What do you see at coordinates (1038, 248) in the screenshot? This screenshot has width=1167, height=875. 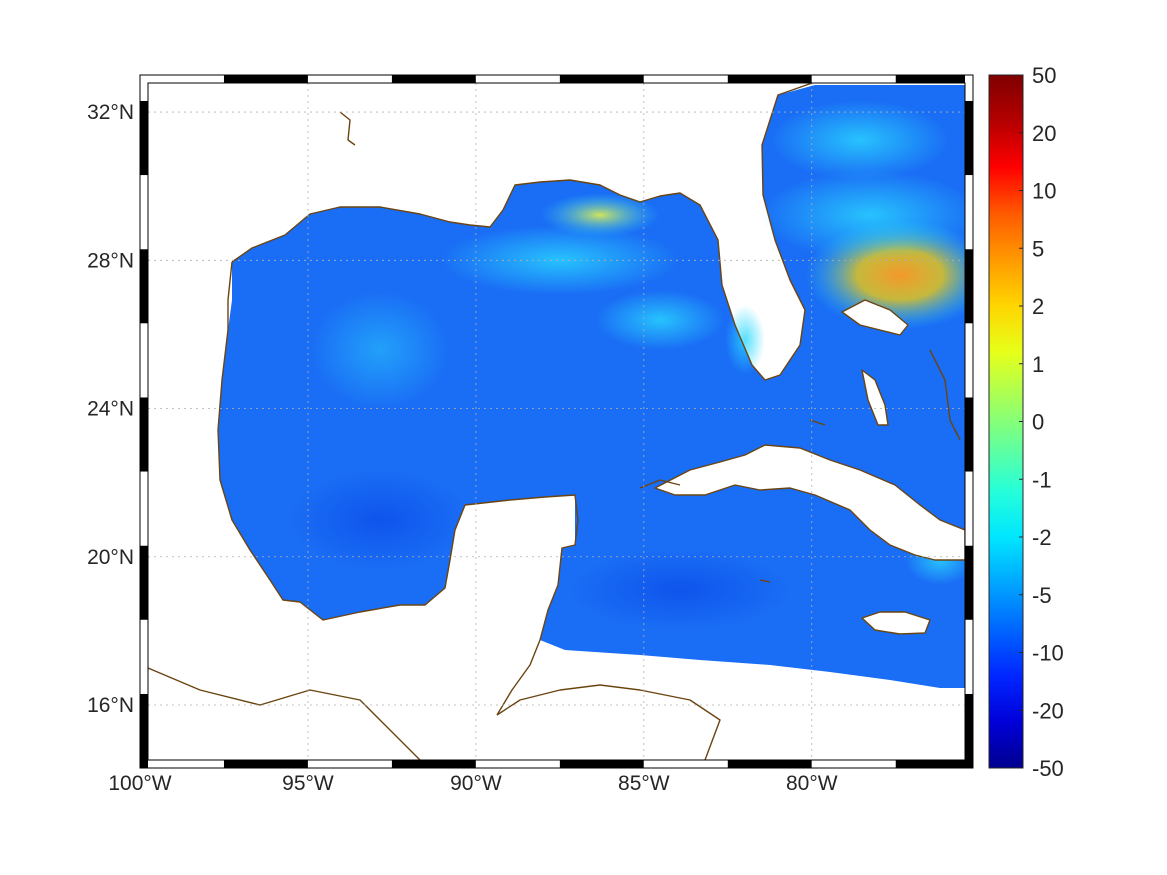 I see `colorbar-tick-label: 5` at bounding box center [1038, 248].